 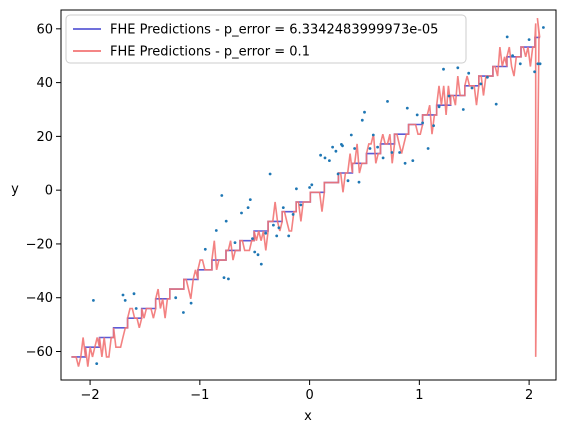 I want to click on y-tick-label: −40, so click(x=39, y=298).